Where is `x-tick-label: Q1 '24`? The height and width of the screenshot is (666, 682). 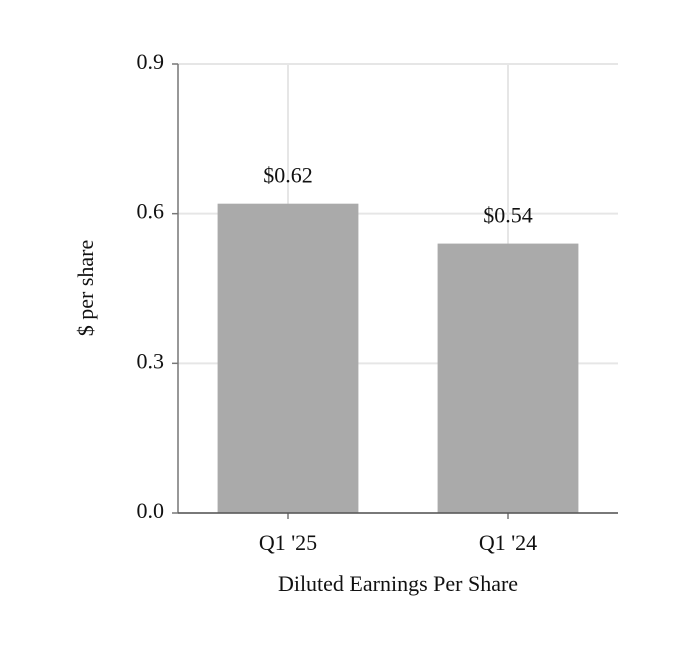 x-tick-label: Q1 '24 is located at coordinates (508, 542).